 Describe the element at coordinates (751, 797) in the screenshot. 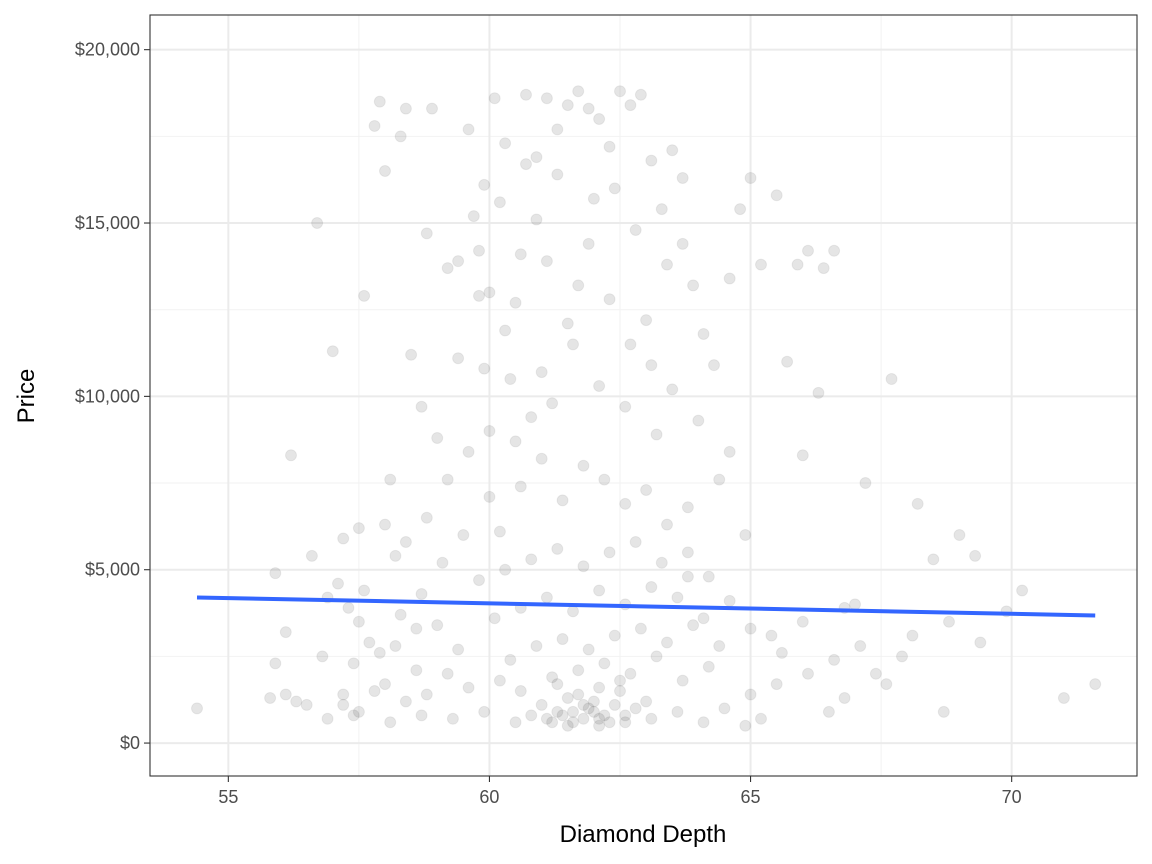

I see `x-tick-label: 65` at that location.